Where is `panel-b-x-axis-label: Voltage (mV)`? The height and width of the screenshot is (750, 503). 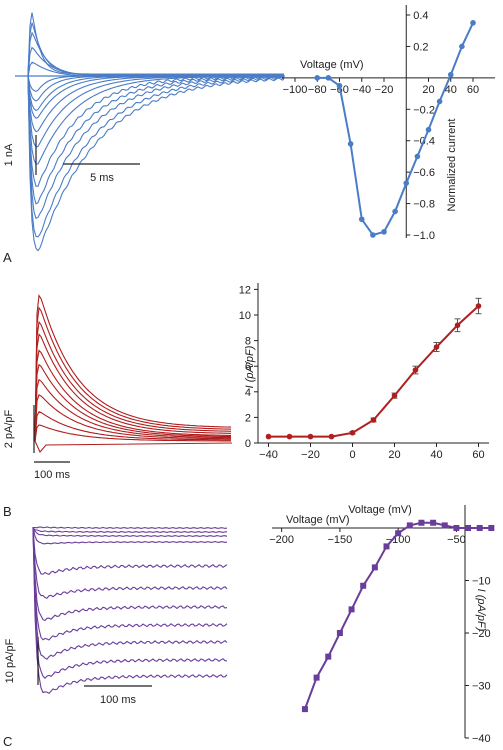
panel-b-x-axis-label: Voltage (mV) is located at coordinates (380, 510).